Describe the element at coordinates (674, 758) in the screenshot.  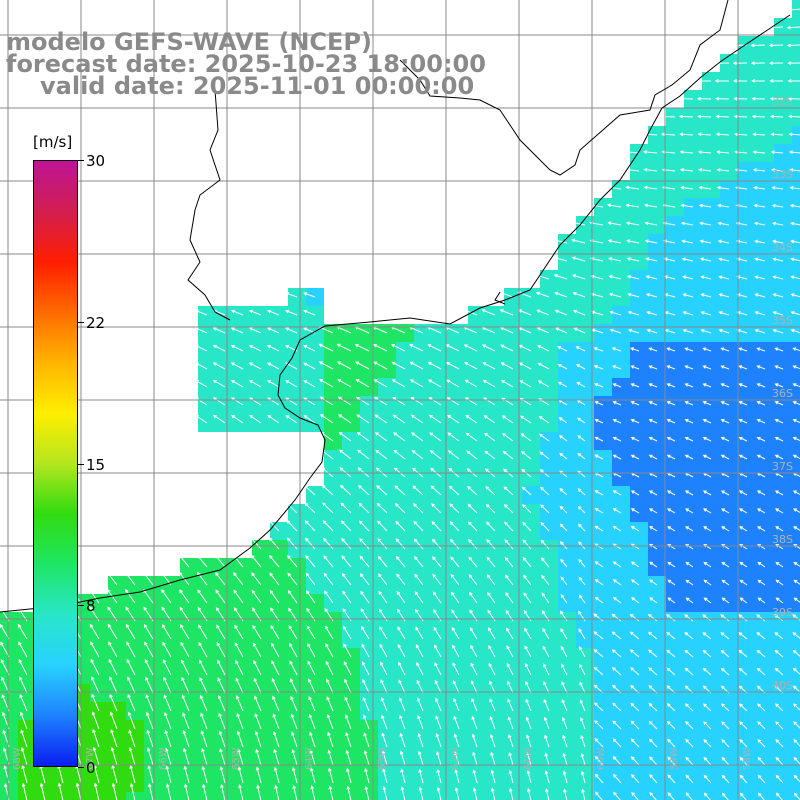
I see `longitude-label: 59W` at that location.